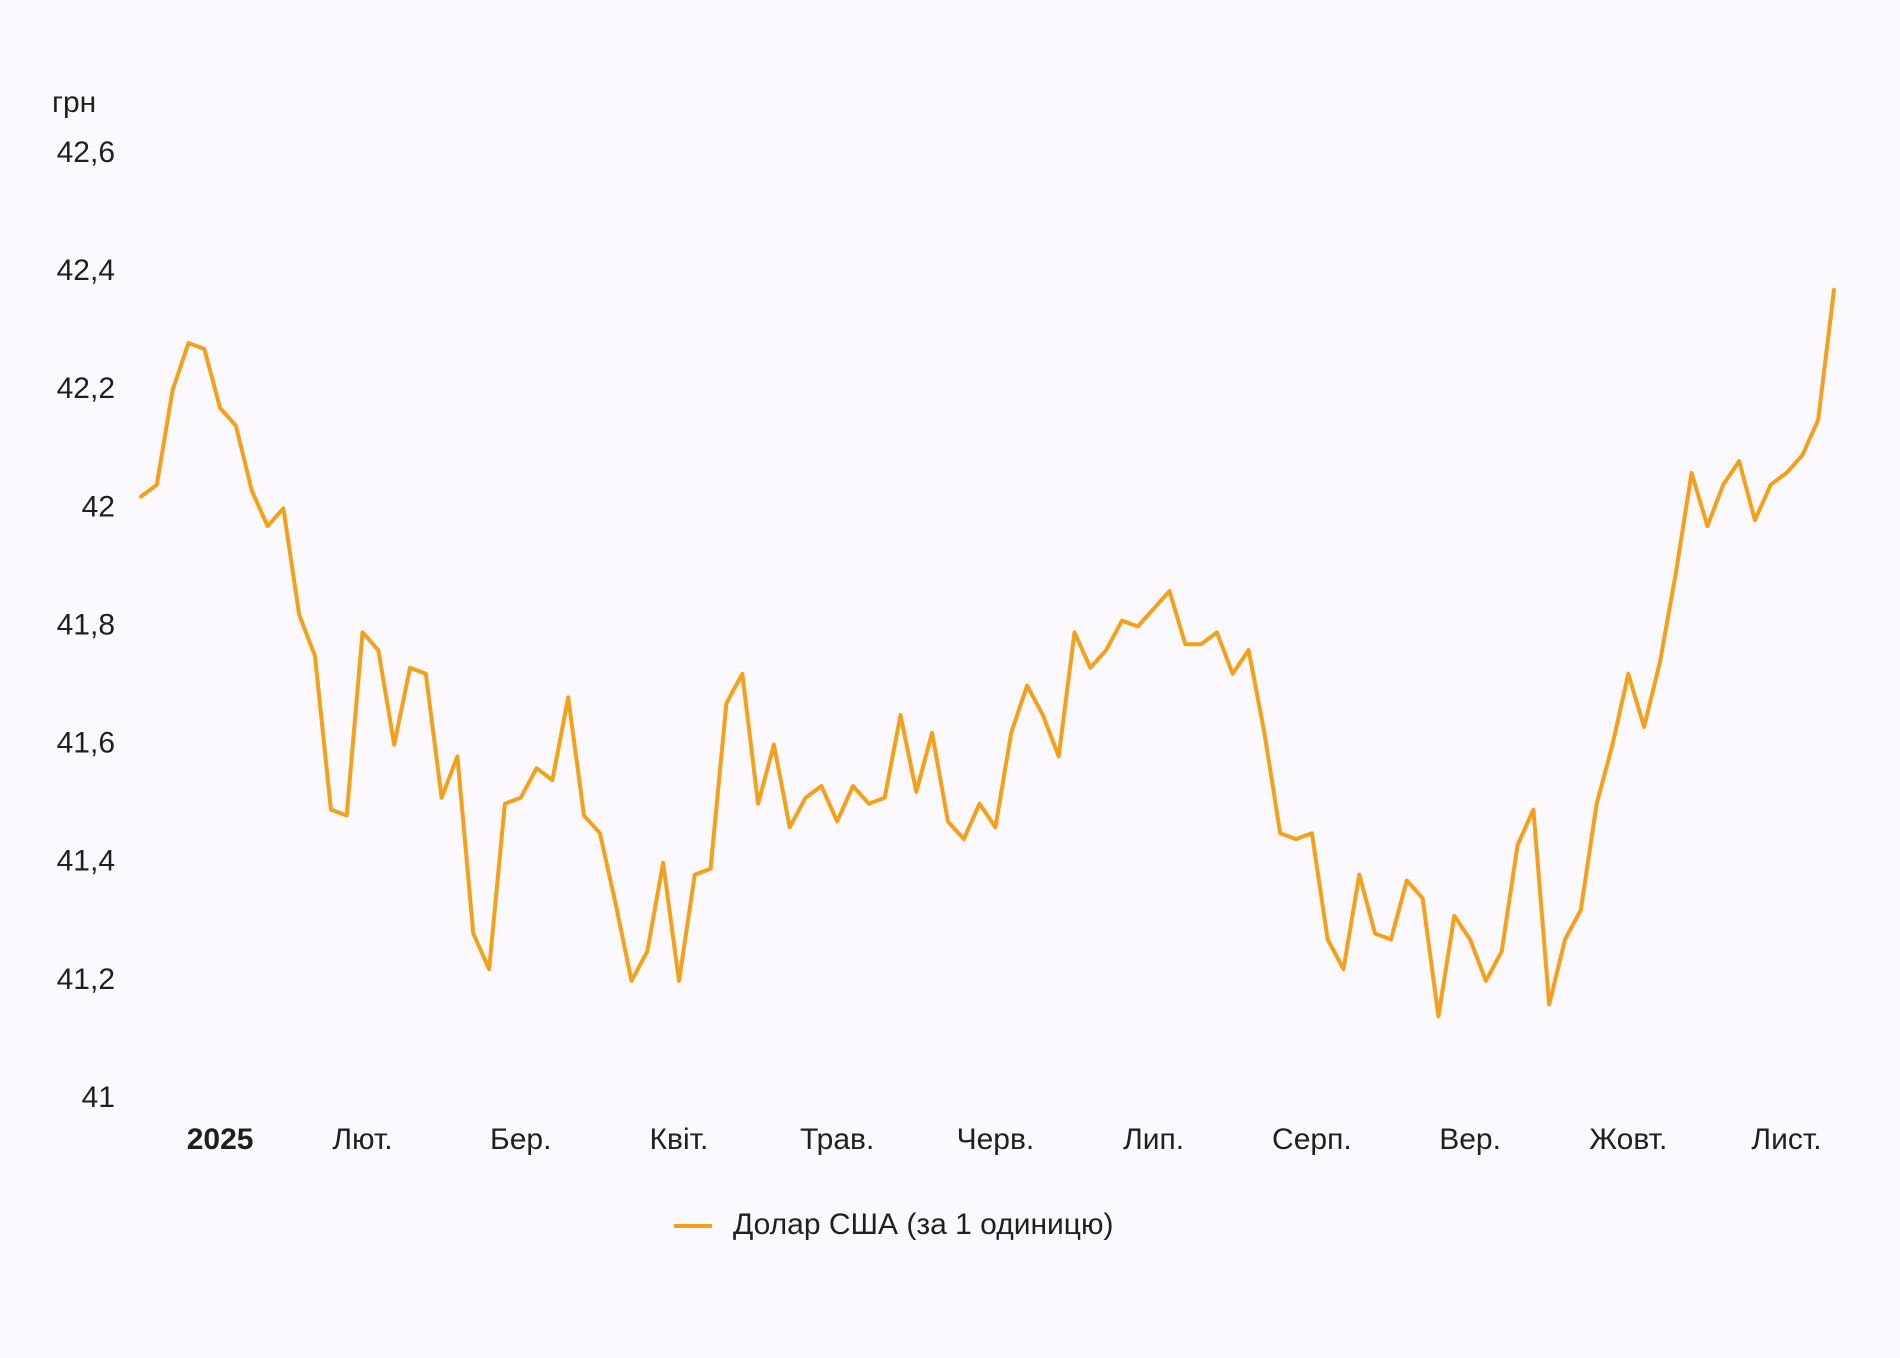 The width and height of the screenshot is (1900, 1358). I want to click on y-tick-label: 41,4, so click(86, 861).